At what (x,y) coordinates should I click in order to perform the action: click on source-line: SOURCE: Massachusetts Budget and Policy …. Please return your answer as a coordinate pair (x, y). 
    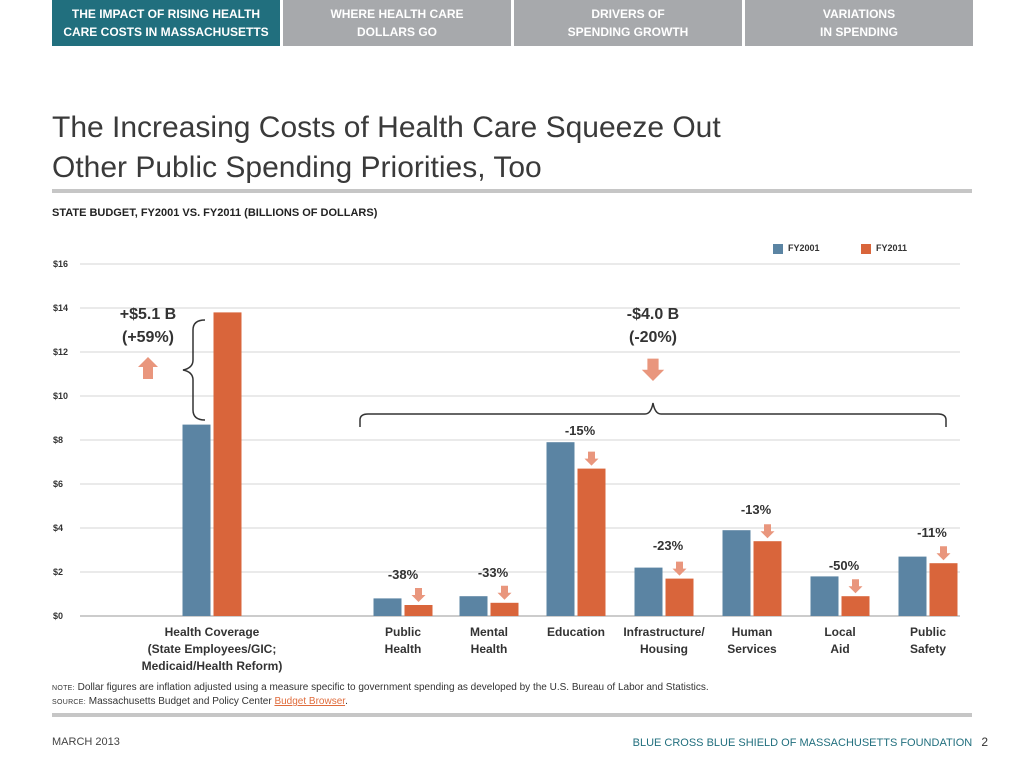
    Looking at the image, I should click on (200, 701).